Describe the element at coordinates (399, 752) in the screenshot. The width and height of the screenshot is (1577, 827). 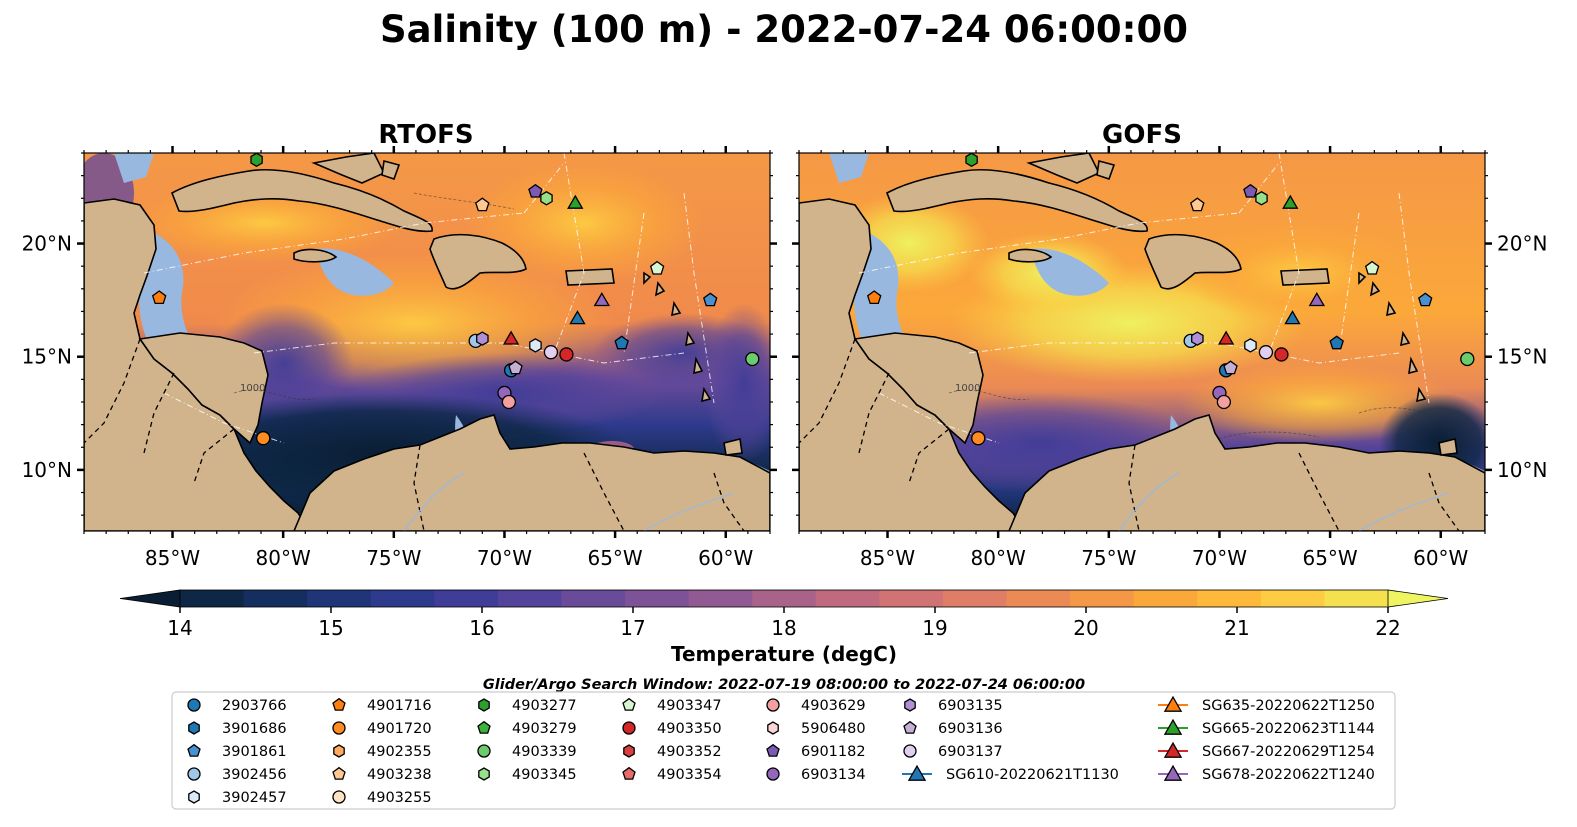
I see `legend-label: 4902355` at that location.